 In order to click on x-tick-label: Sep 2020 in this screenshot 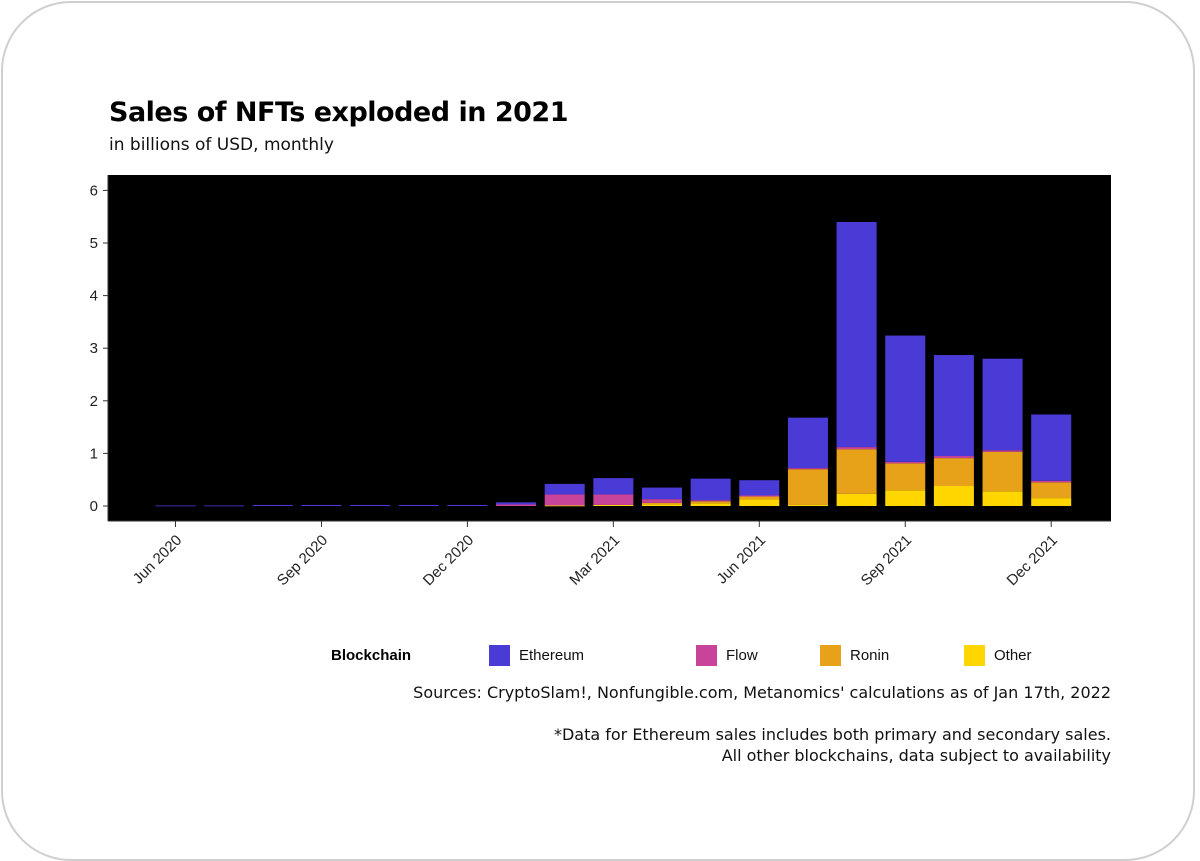, I will do `click(302, 560)`.